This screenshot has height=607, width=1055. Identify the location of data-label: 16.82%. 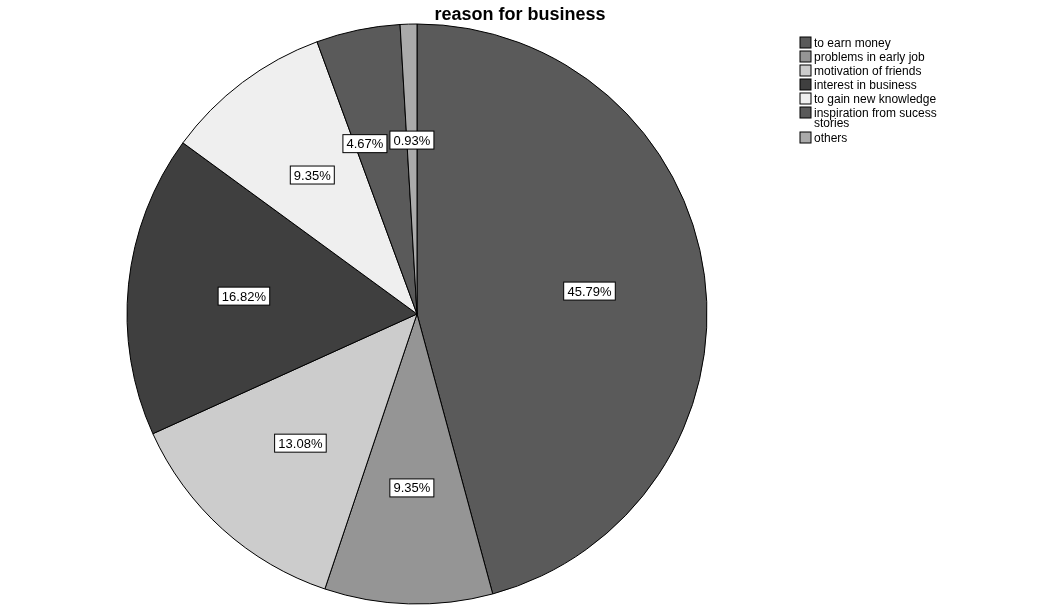
(244, 296).